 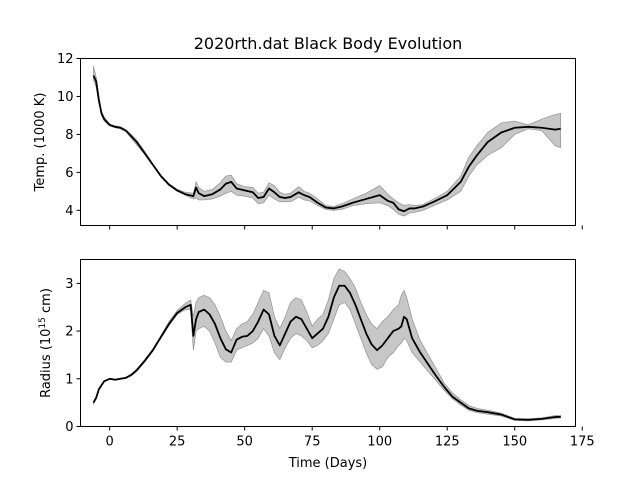 What do you see at coordinates (110, 442) in the screenshot?
I see `radius-x-tick-label: 0` at bounding box center [110, 442].